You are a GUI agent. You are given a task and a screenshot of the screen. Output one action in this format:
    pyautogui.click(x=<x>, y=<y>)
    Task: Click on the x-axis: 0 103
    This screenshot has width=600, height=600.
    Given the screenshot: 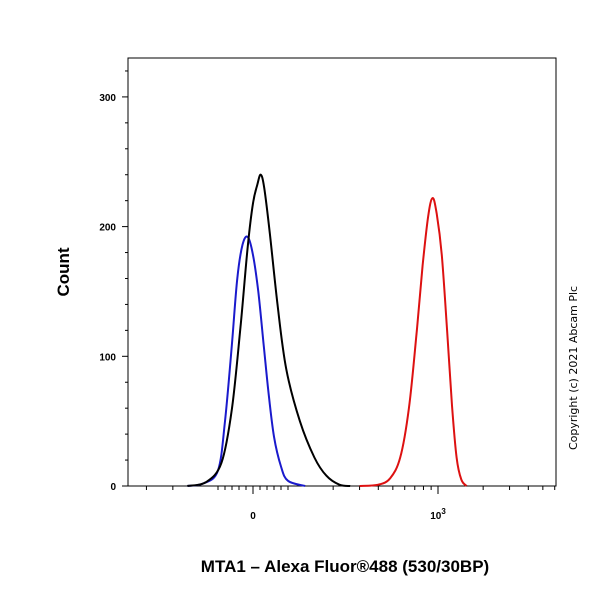 What is the action you would take?
    pyautogui.click(x=350, y=504)
    